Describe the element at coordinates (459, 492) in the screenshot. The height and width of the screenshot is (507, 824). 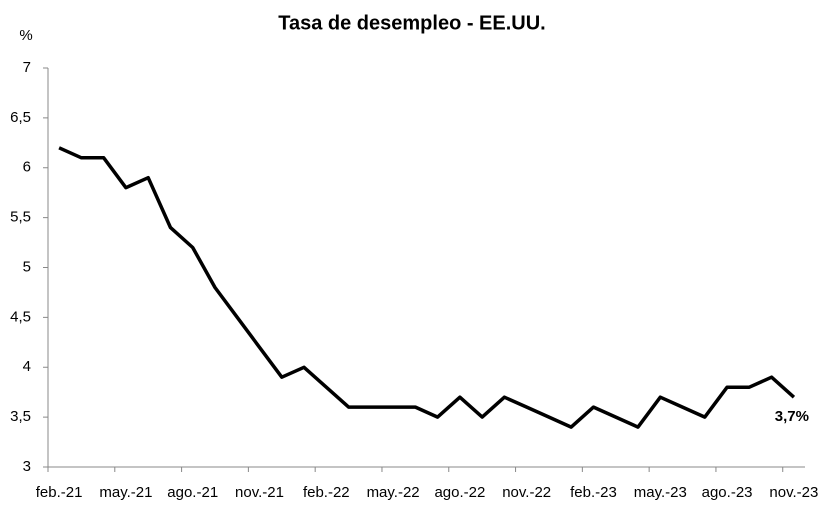
I see `x-tick-label: ago.-22` at that location.